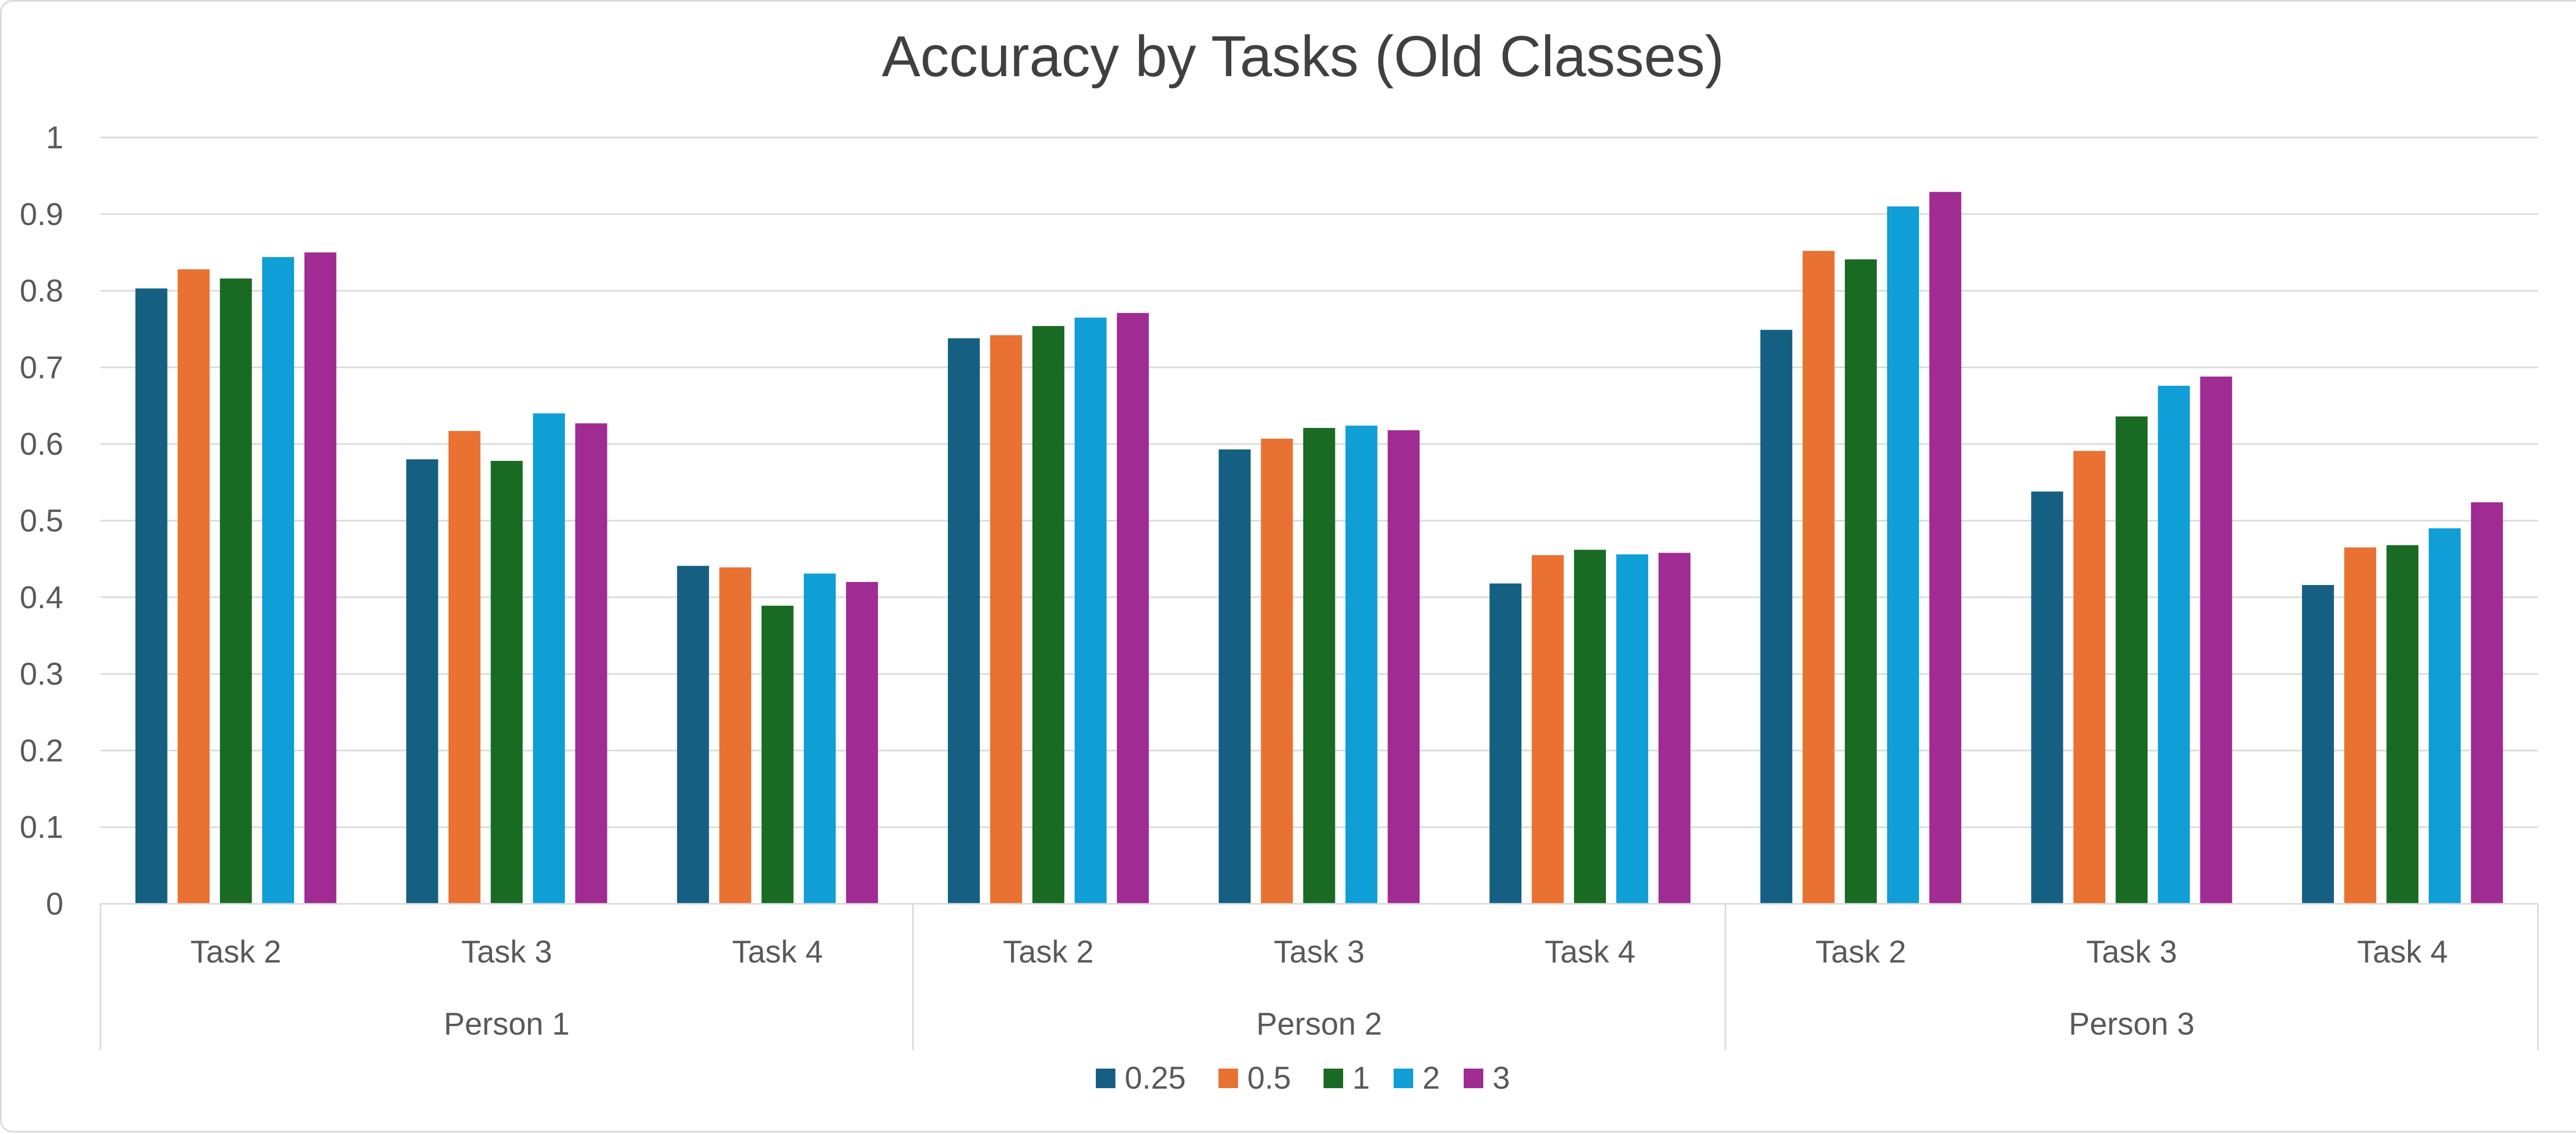 The width and height of the screenshot is (2576, 1134). Describe the element at coordinates (41, 291) in the screenshot. I see `y-tick-label: 0.8` at that location.